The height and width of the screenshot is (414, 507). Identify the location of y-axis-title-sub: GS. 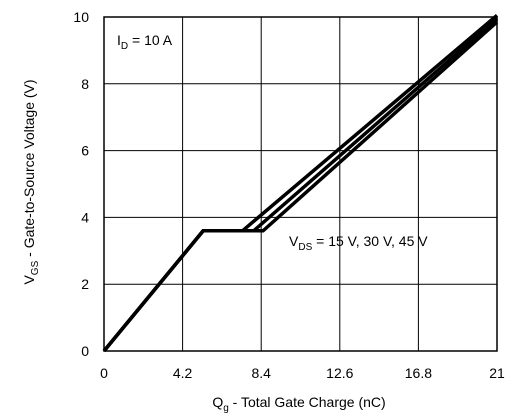
(35, 267).